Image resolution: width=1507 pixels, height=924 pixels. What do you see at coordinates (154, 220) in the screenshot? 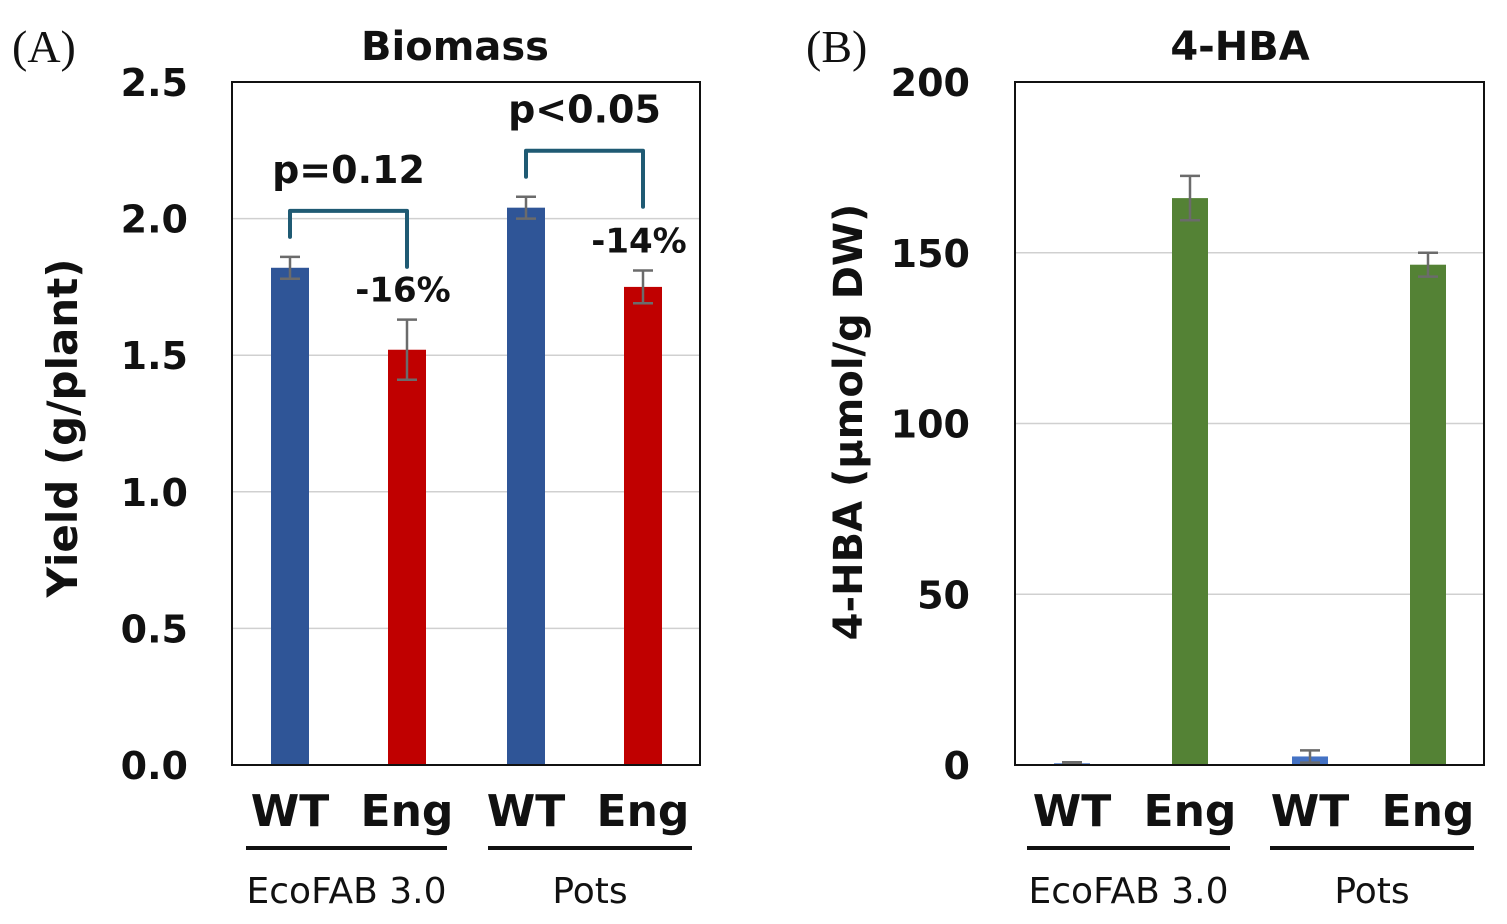
I see `y-tick-label: 2.0` at bounding box center [154, 220].